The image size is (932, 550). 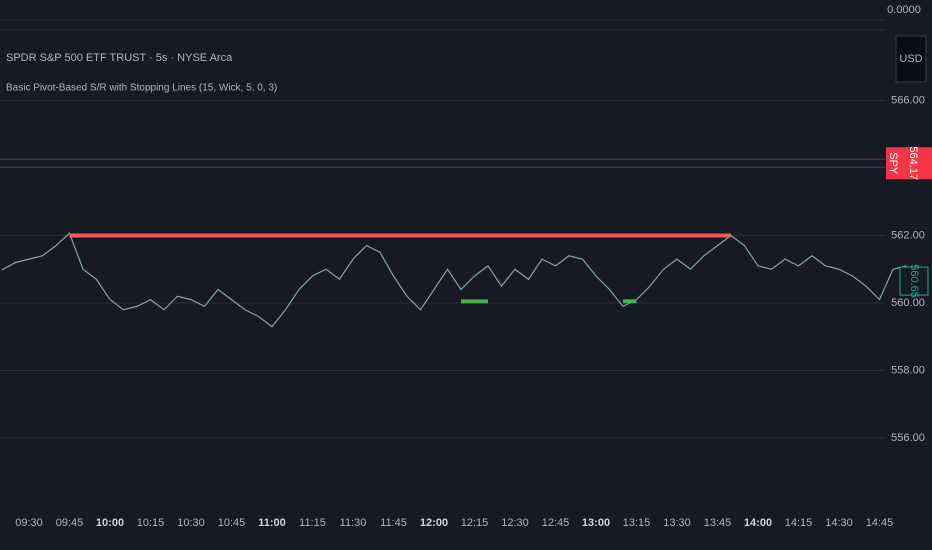 I want to click on currency-box, so click(x=911, y=59).